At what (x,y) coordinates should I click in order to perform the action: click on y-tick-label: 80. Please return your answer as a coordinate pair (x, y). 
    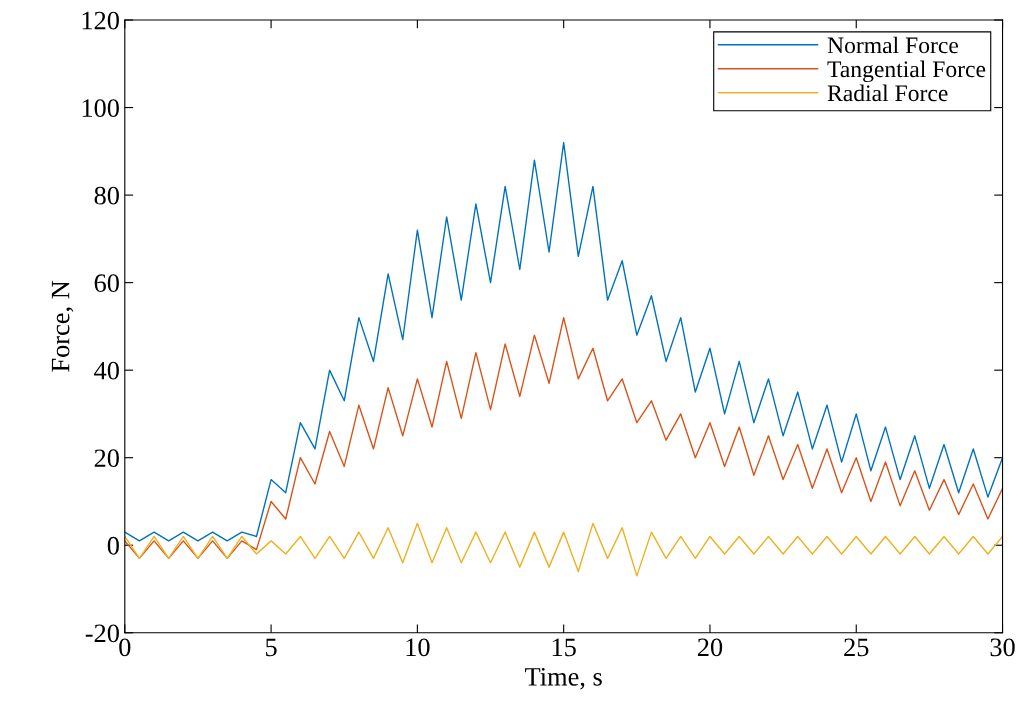
    Looking at the image, I should click on (106, 195).